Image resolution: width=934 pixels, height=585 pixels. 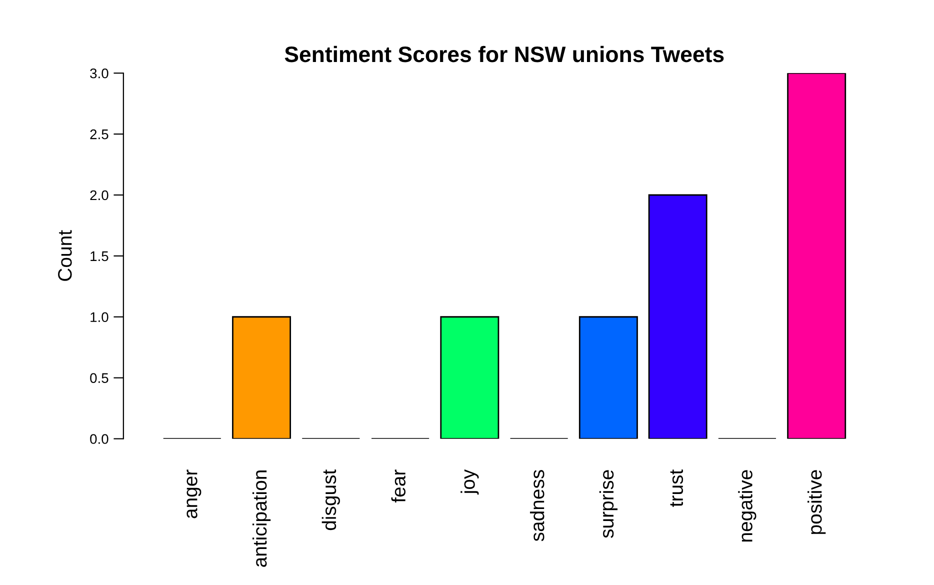 I want to click on x-tick-label: fear, so click(x=398, y=486).